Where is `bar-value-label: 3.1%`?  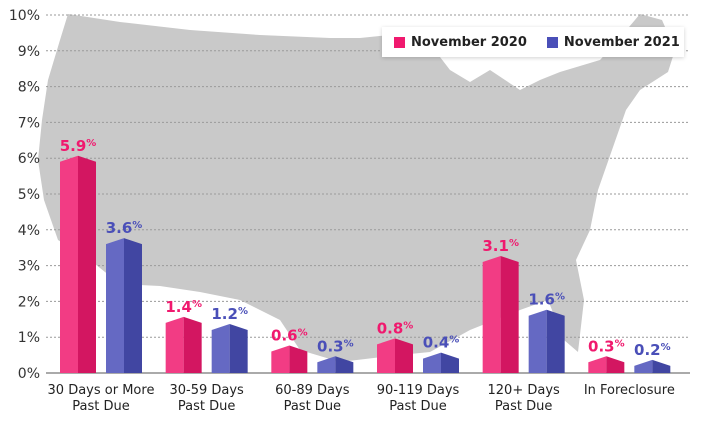
bar-value-label: 3.1% is located at coordinates (500, 246).